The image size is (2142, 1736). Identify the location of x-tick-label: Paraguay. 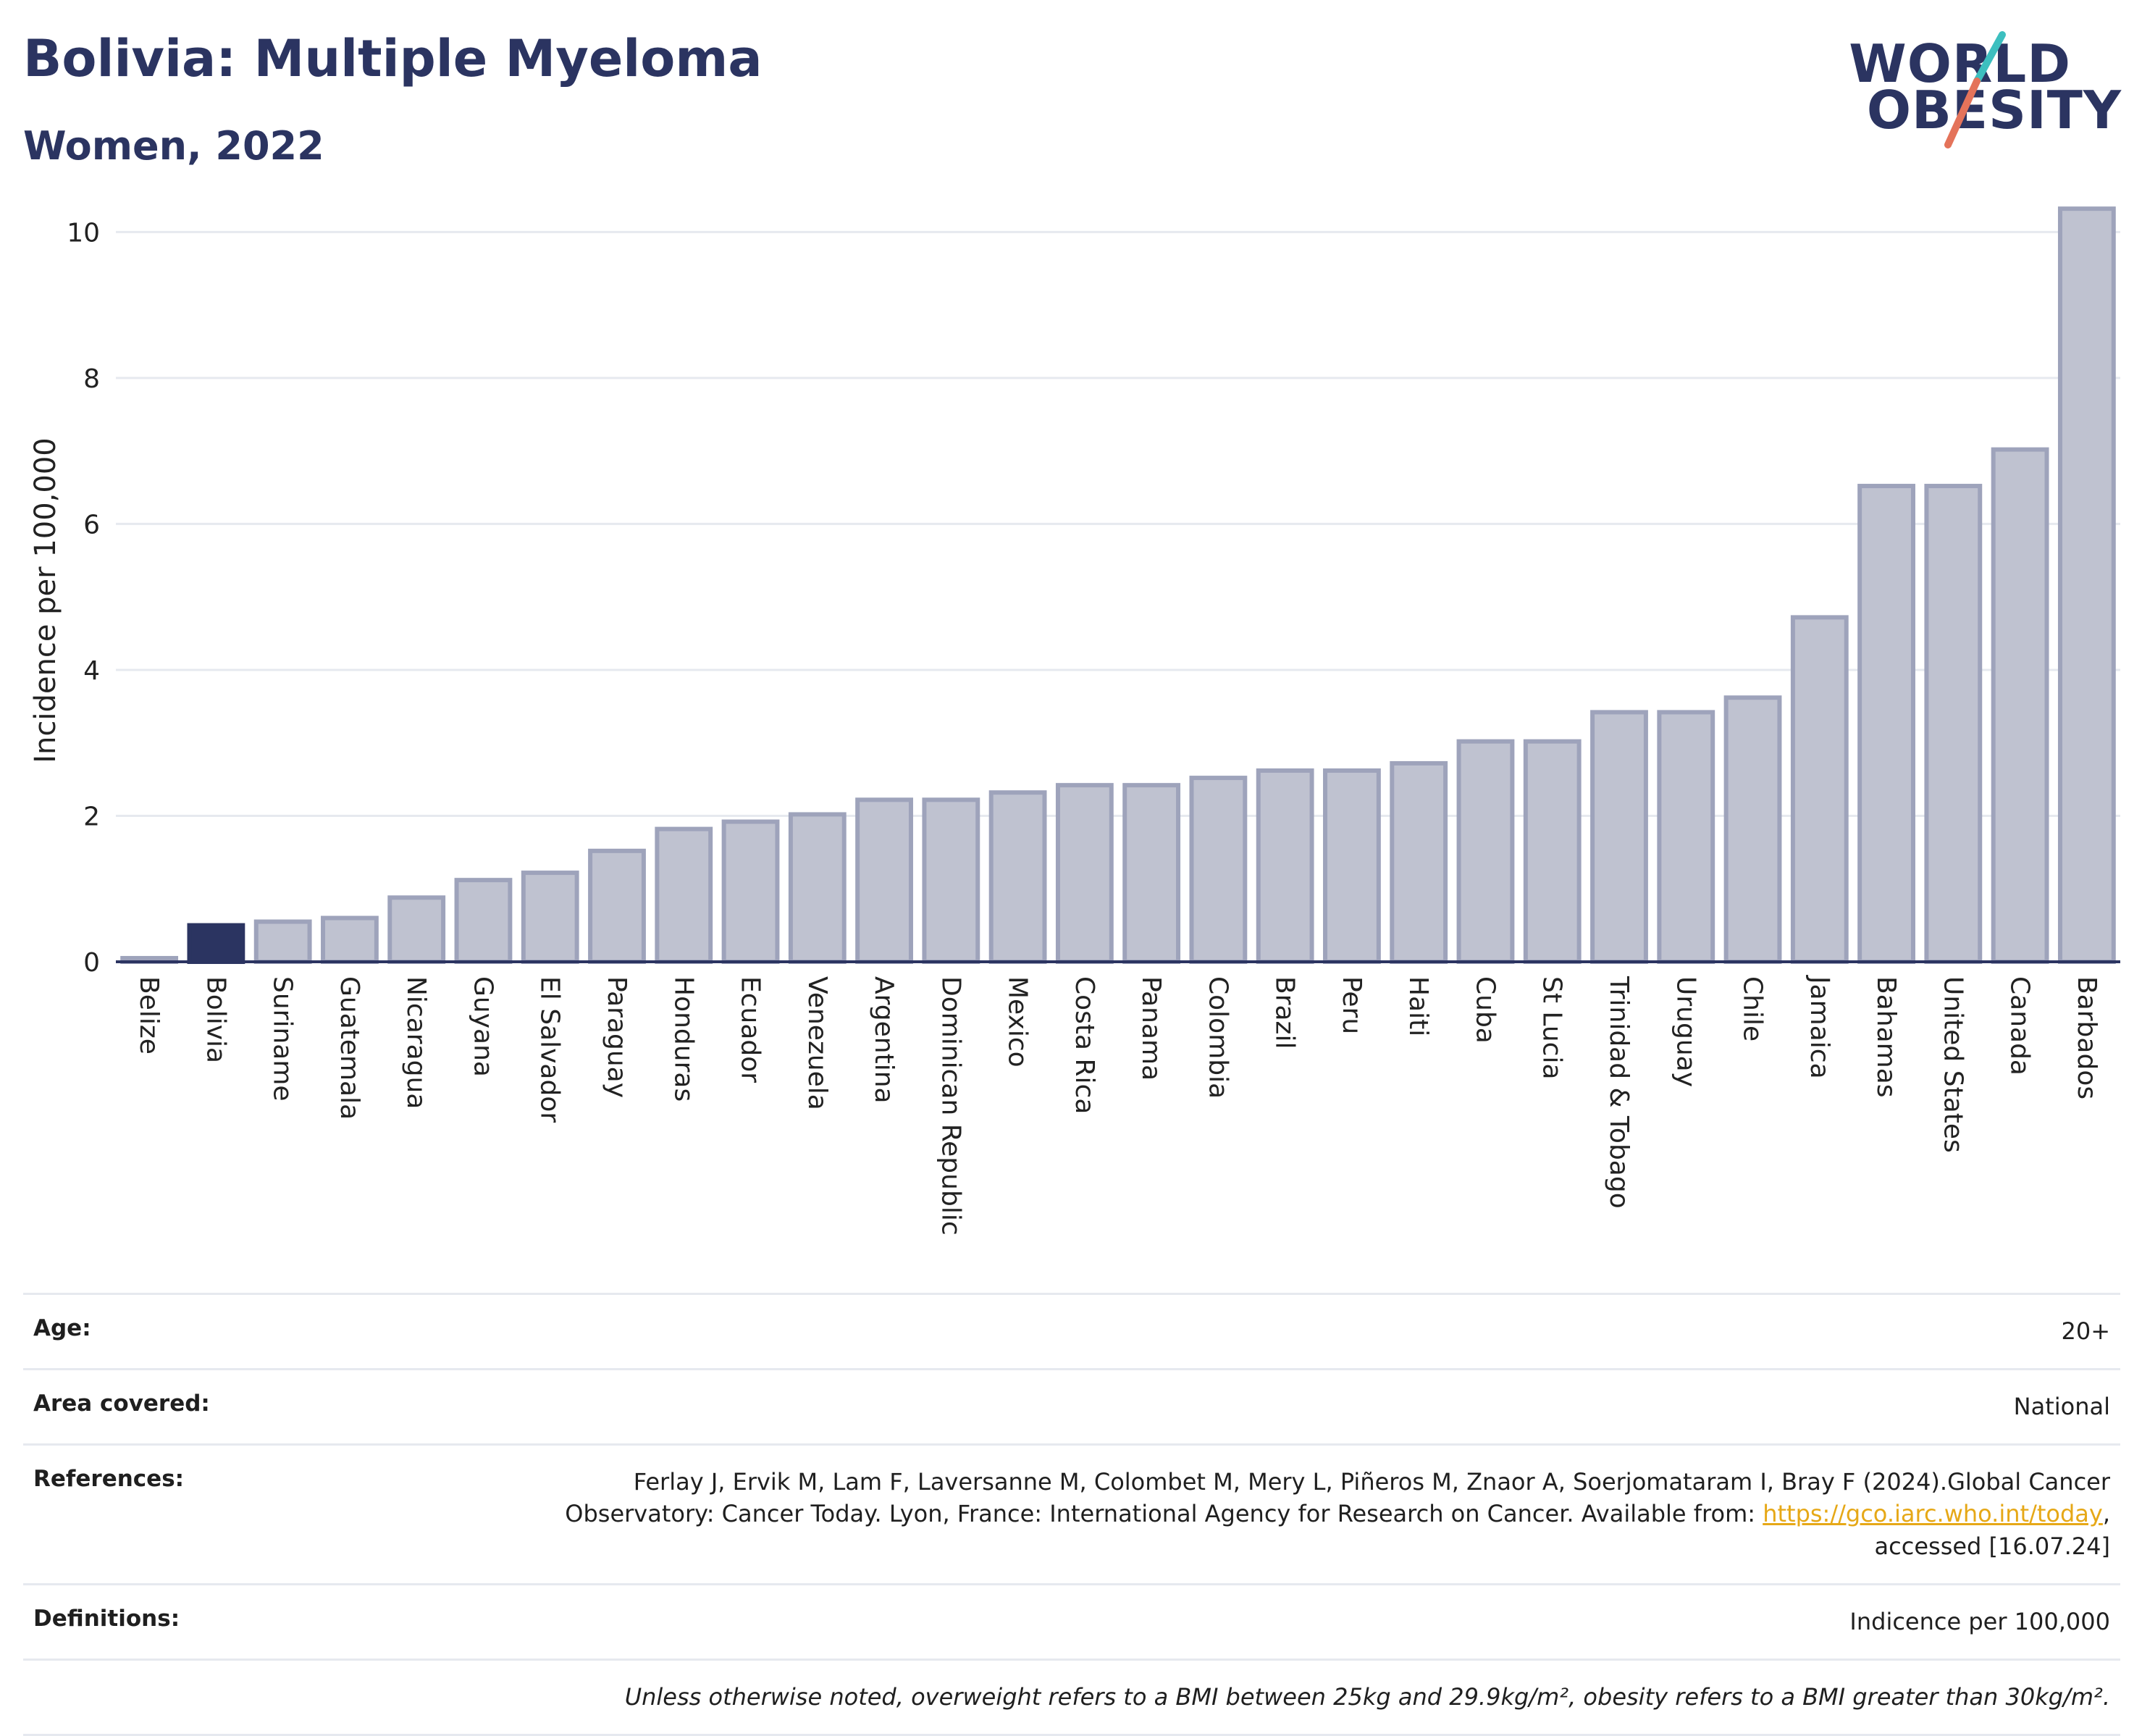
(616, 1037).